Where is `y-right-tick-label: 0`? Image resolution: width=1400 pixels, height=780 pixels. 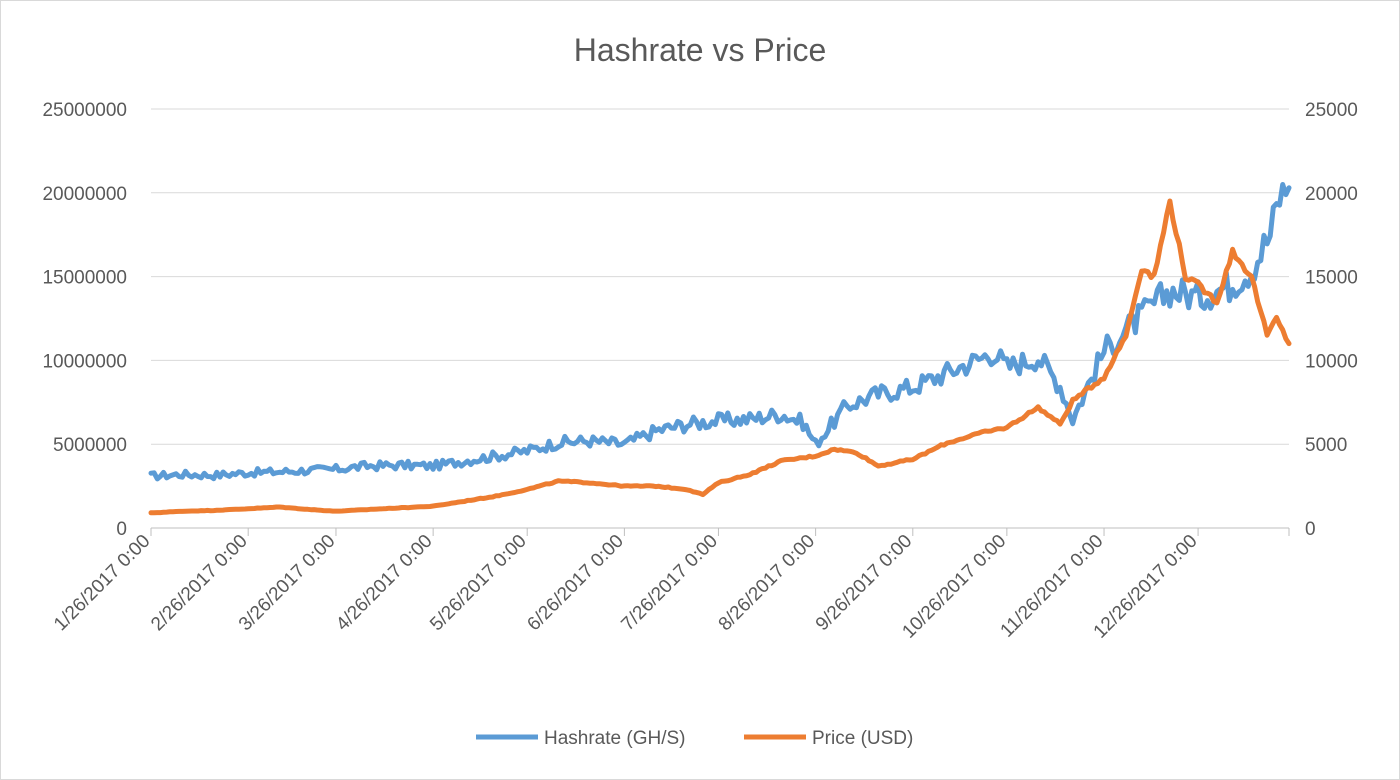 y-right-tick-label: 0 is located at coordinates (1310, 529).